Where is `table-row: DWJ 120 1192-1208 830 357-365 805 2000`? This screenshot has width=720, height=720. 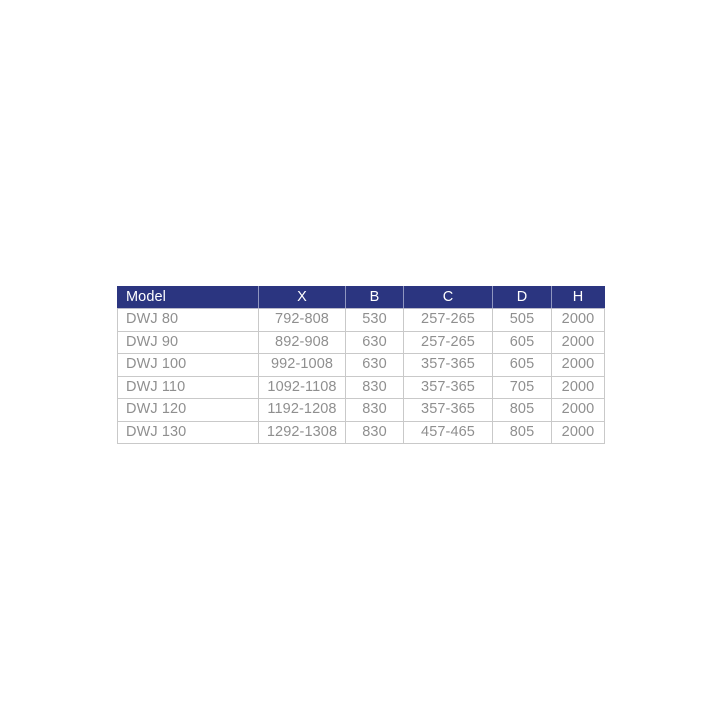 table-row: DWJ 120 1192-1208 830 357-365 805 2000 is located at coordinates (361, 410).